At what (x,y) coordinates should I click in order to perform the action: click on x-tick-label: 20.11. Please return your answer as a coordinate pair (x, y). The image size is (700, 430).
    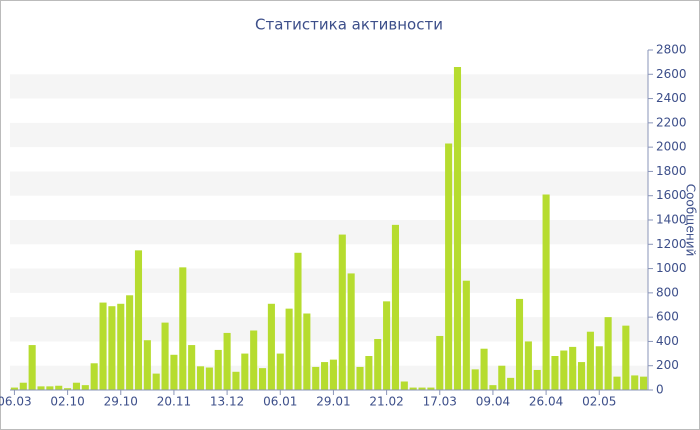
    Looking at the image, I should click on (174, 402).